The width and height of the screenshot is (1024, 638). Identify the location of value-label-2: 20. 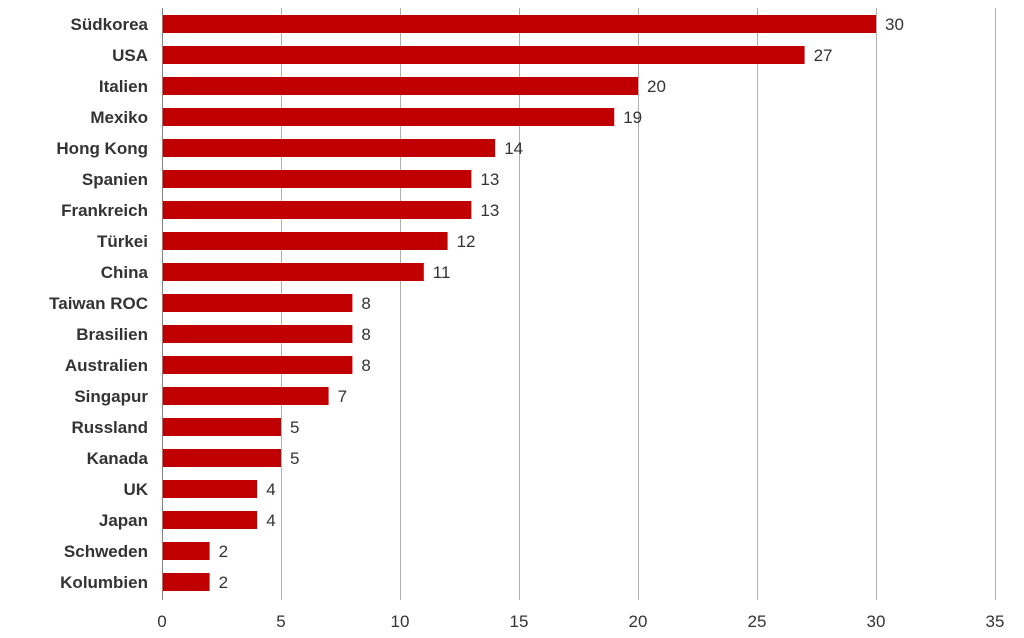
(656, 86).